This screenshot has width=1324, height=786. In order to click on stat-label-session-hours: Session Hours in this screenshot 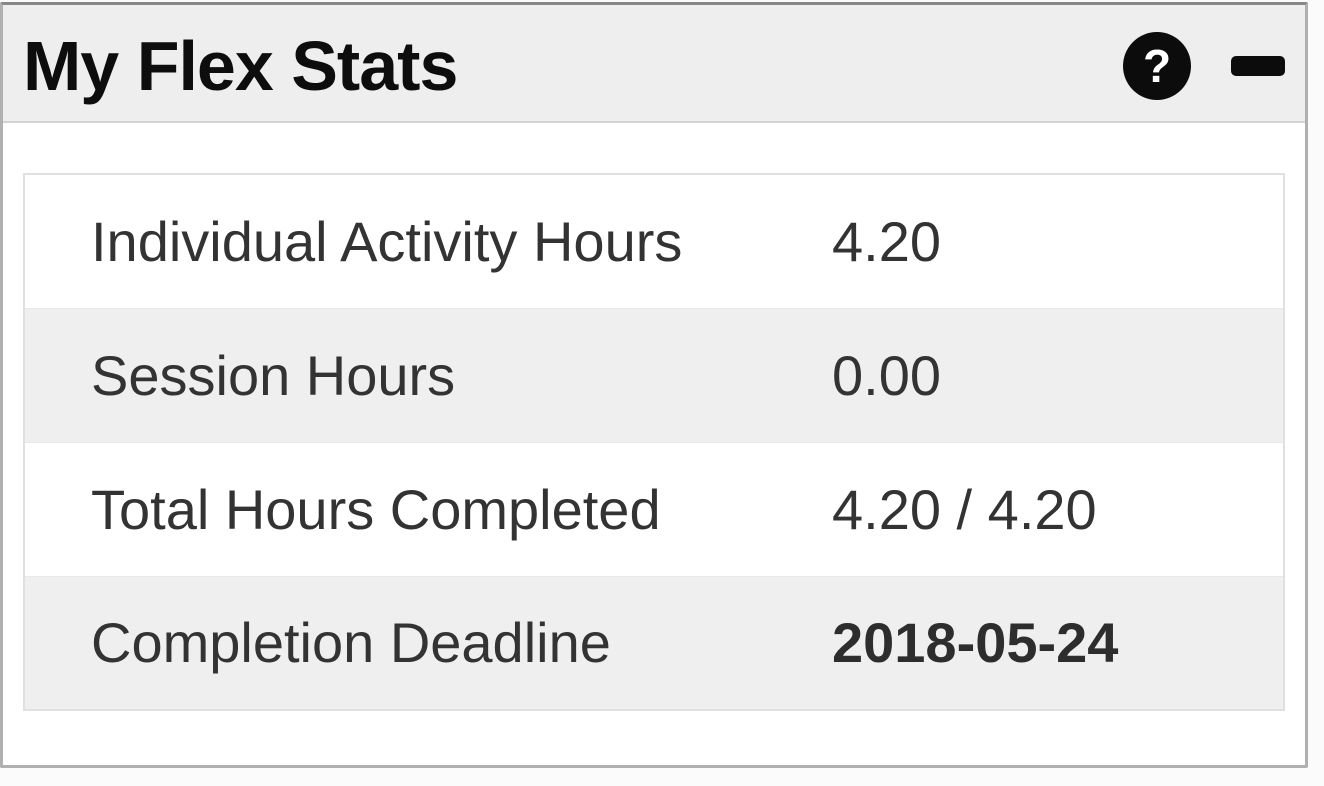, I will do `click(427, 374)`.